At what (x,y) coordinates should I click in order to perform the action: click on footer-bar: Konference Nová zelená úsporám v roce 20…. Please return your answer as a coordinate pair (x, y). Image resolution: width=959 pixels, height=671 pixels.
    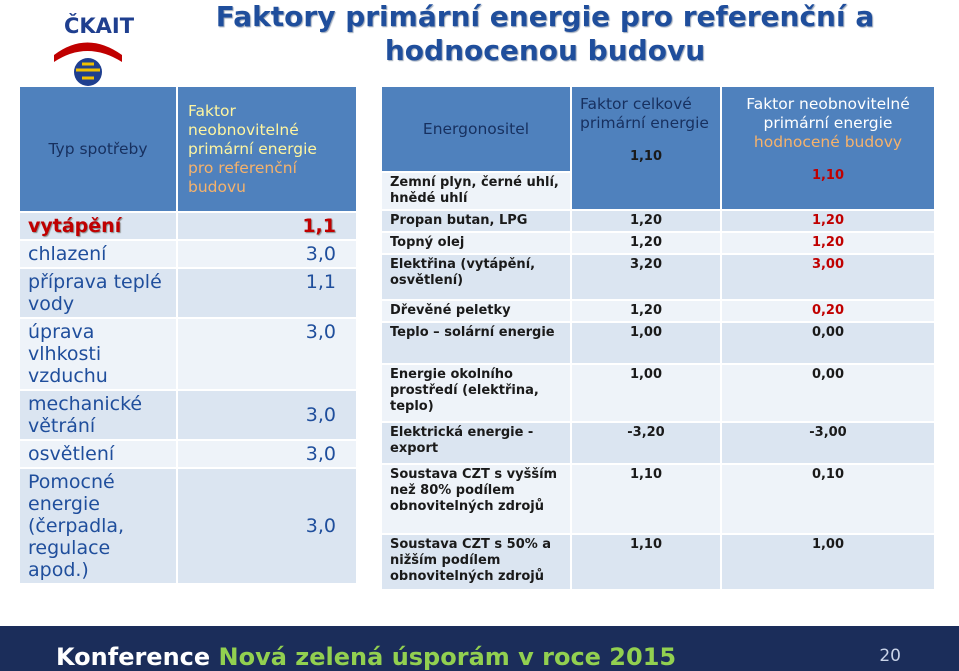
    Looking at the image, I should click on (479, 648).